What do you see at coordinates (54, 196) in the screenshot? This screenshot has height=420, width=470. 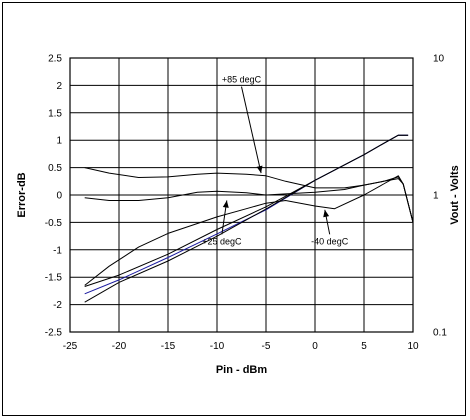 I see `y-left-tick-labels: 2.5 2 1.5 1 0.5 0 -0.5 -1 -1.5 -2 -2.5` at bounding box center [54, 196].